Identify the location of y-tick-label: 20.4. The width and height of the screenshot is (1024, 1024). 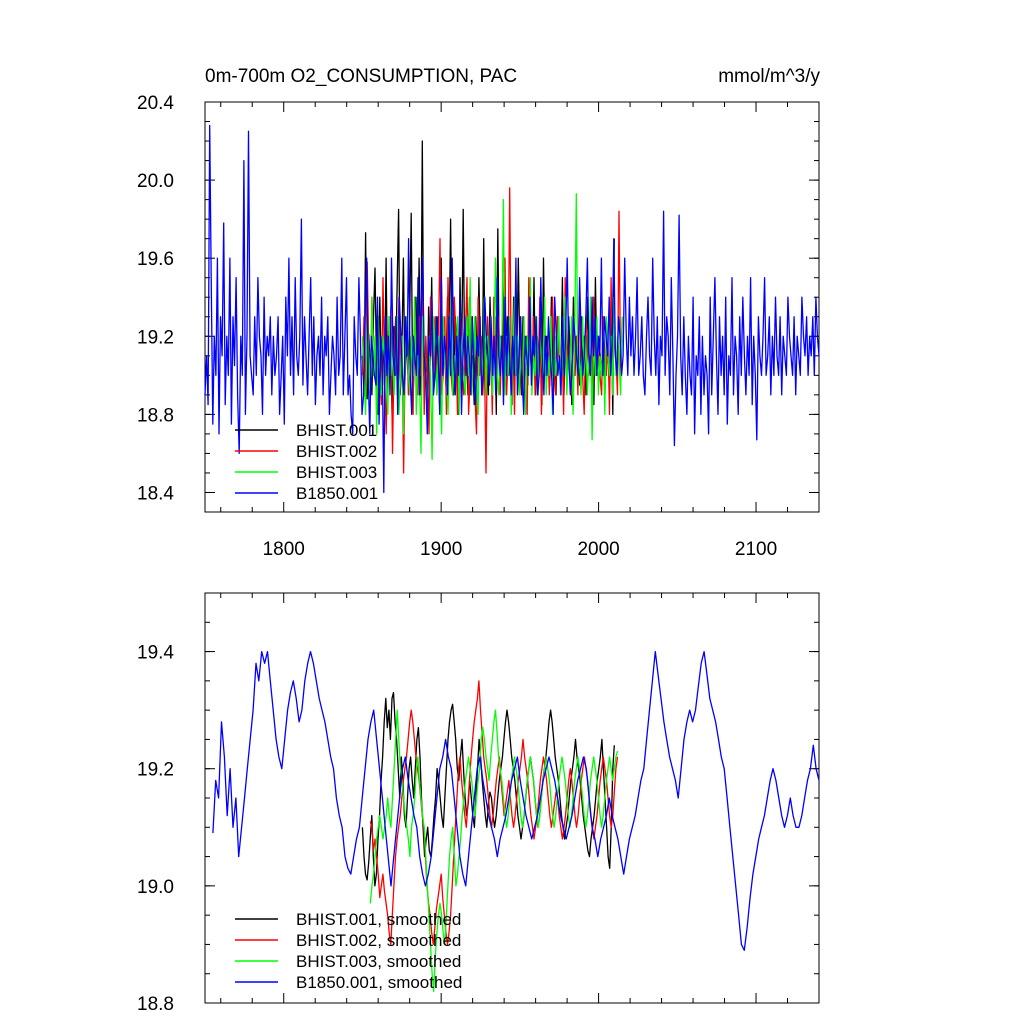
(155, 103).